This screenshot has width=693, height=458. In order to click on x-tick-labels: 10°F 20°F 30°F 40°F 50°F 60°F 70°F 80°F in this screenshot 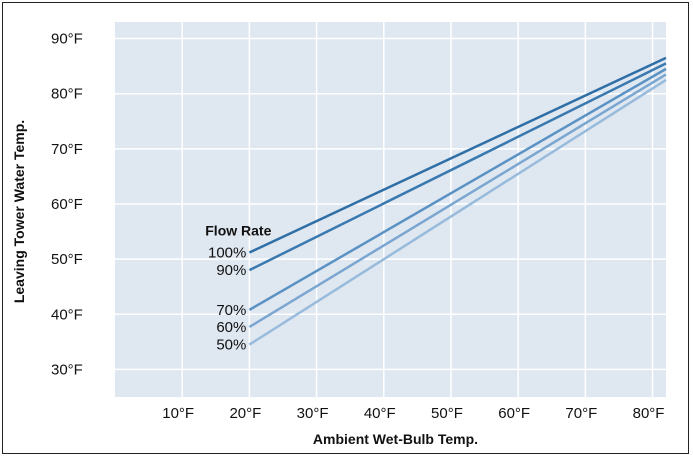, I will do `click(413, 413)`.